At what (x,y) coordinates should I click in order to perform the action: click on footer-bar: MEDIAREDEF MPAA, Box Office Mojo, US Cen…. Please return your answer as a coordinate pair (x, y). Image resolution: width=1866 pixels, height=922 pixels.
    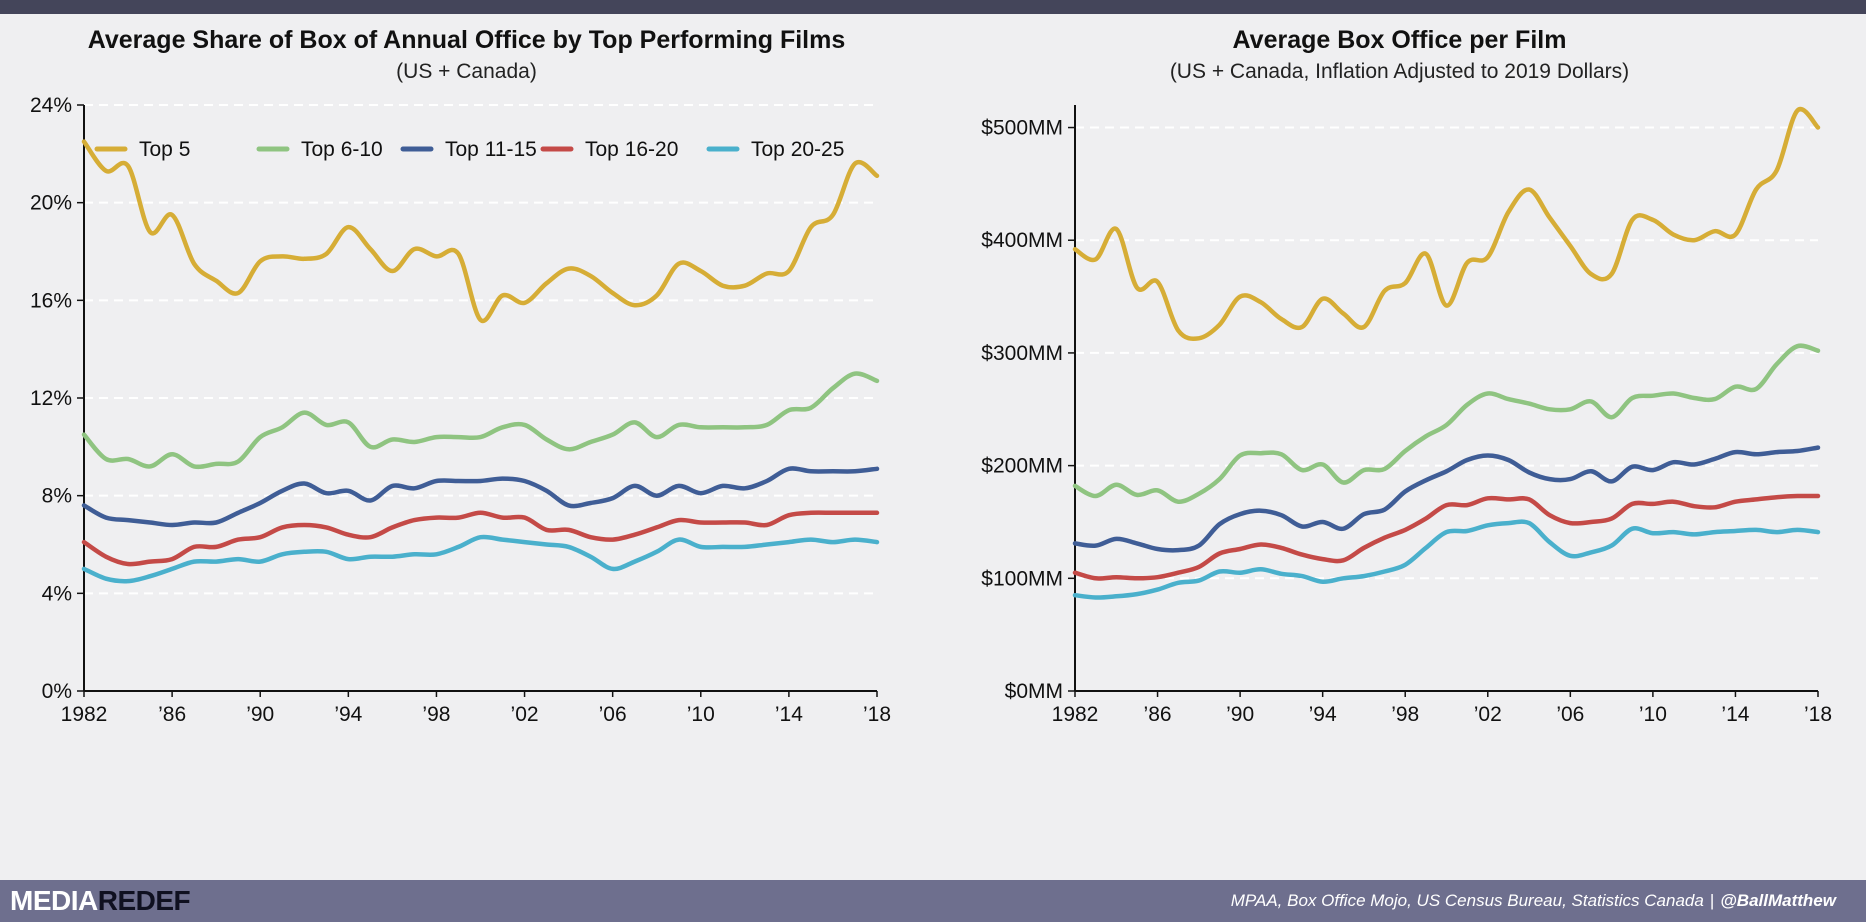
    Looking at the image, I should click on (933, 901).